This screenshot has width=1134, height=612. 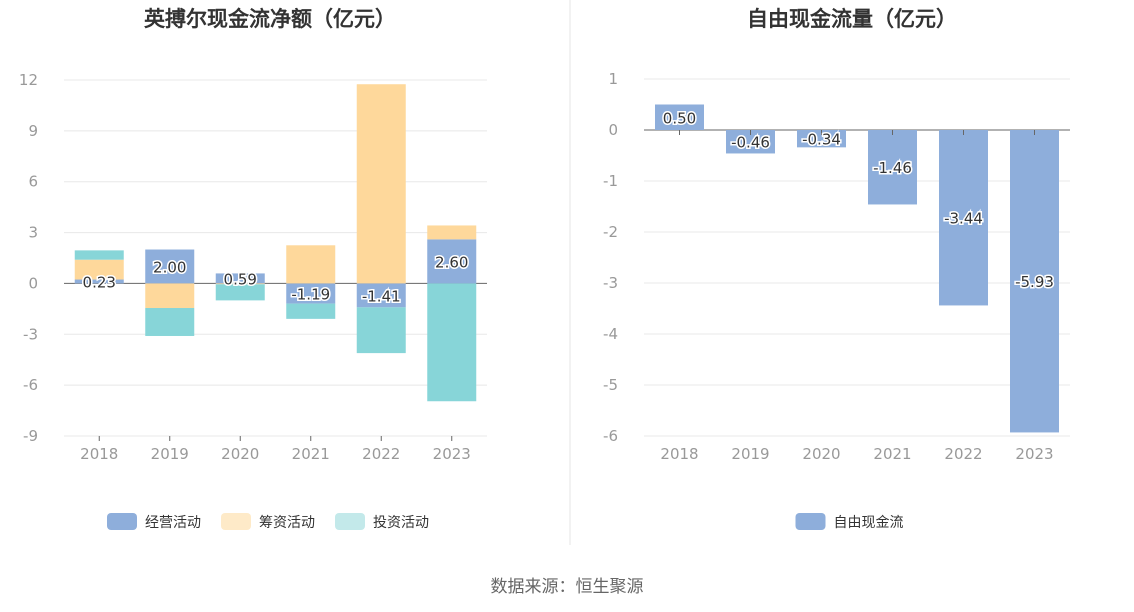 What do you see at coordinates (869, 523) in the screenshot?
I see `legend-label: 自由现金流` at bounding box center [869, 523].